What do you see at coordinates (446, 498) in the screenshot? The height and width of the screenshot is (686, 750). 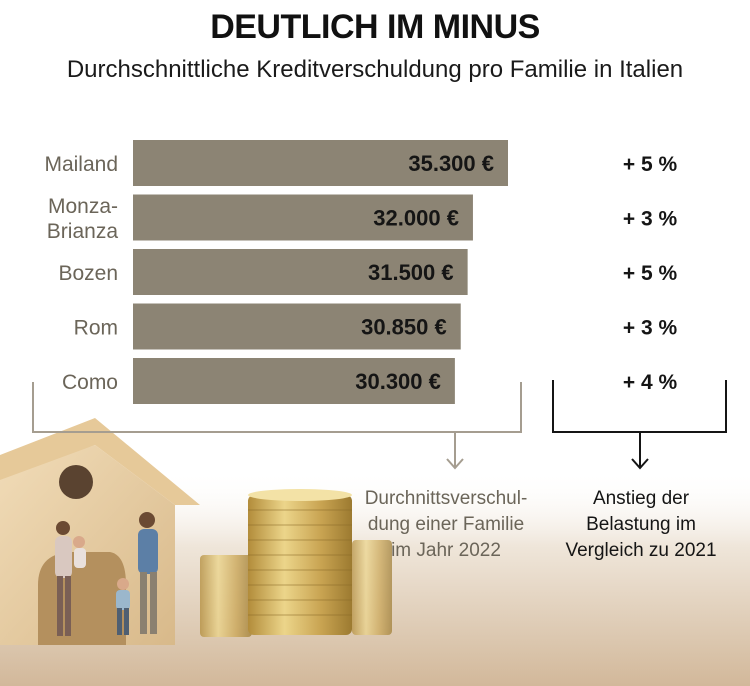 I see `values-note-line-0: Durchnittsverschul-` at bounding box center [446, 498].